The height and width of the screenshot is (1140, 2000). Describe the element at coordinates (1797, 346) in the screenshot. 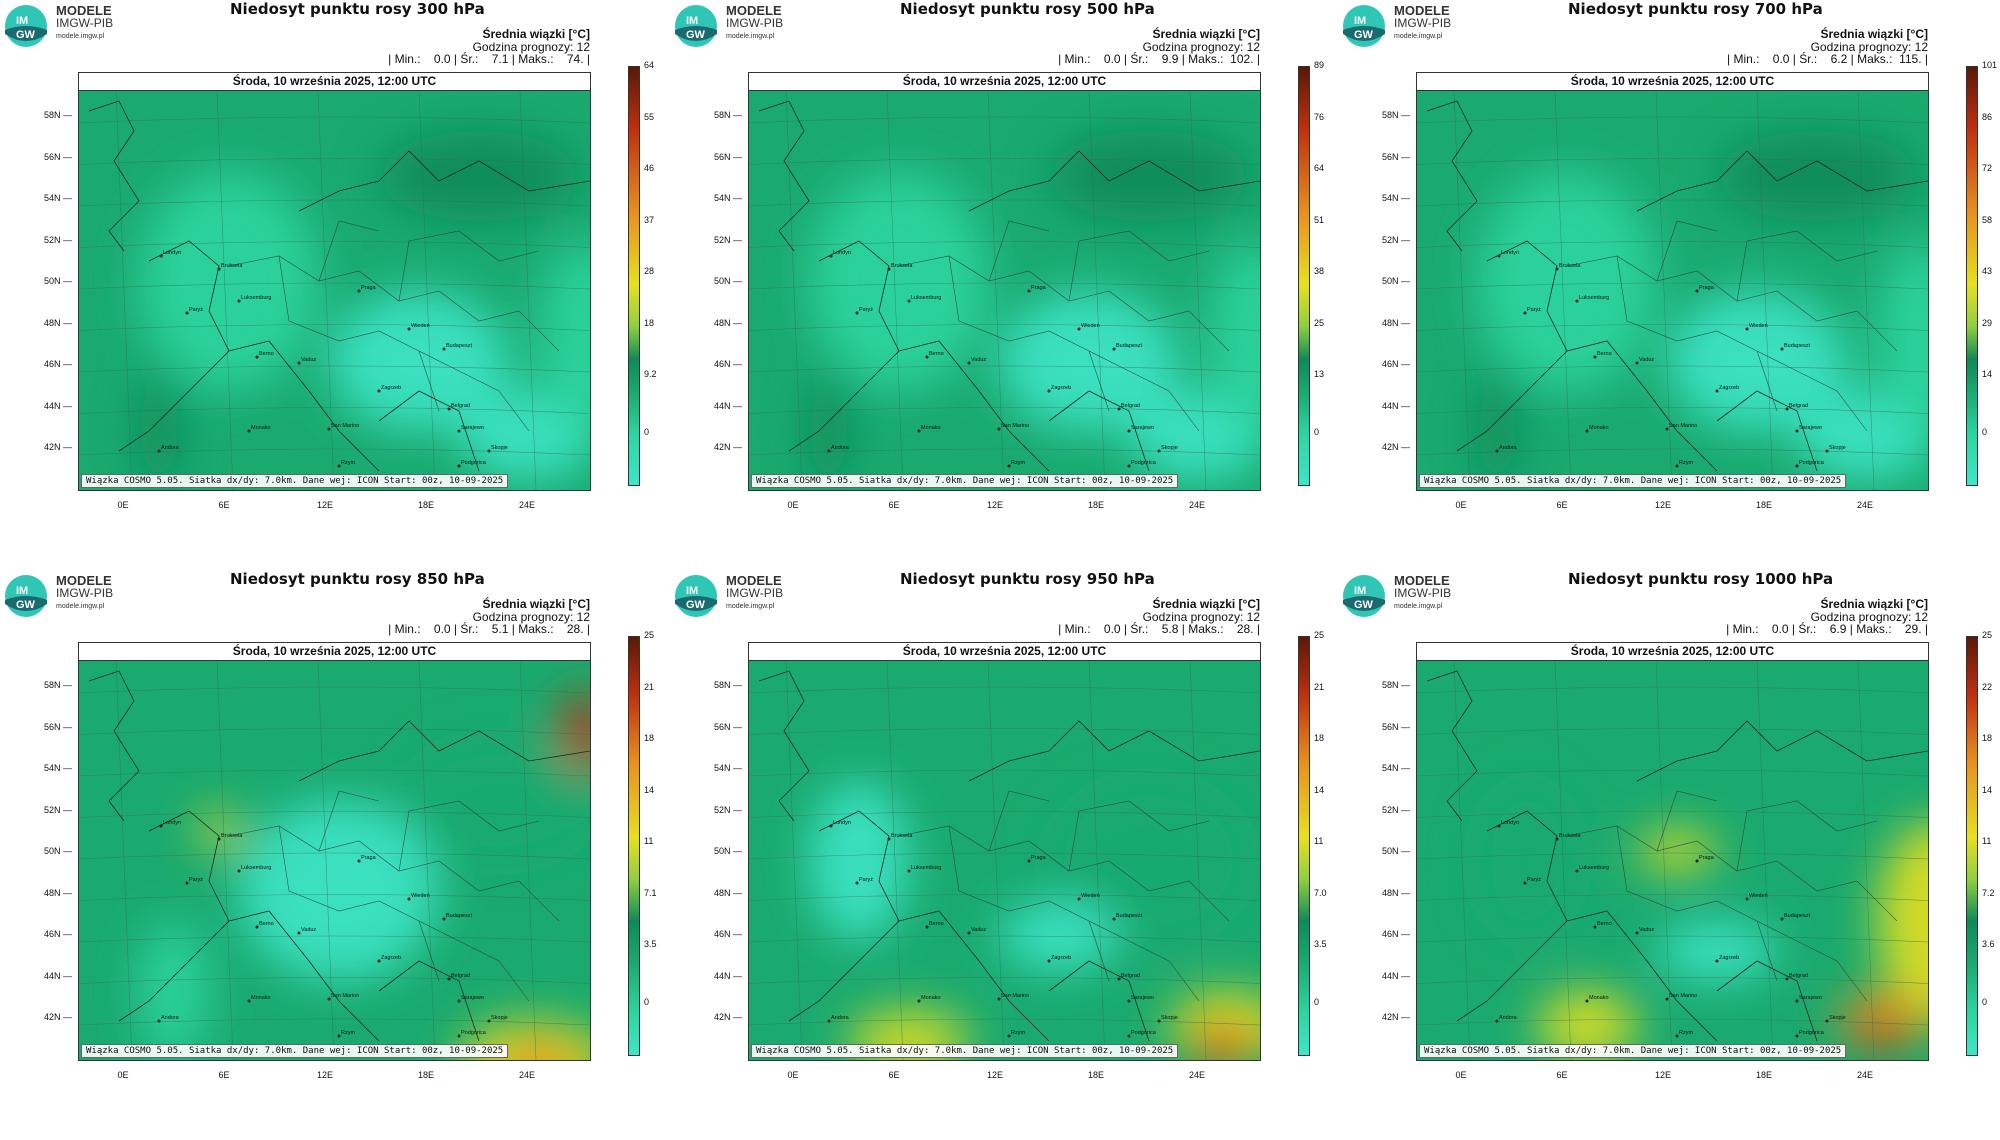

I see `city-label: Budapeszt` at that location.